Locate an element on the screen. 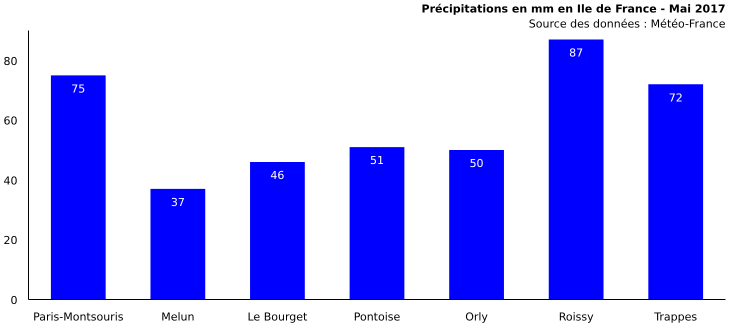  y-tick-label: 0 is located at coordinates (14, 300).